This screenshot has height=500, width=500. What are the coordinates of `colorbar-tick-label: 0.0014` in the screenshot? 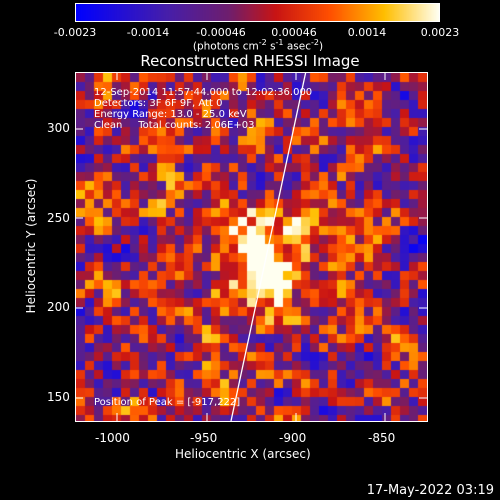 It's located at (367, 32).